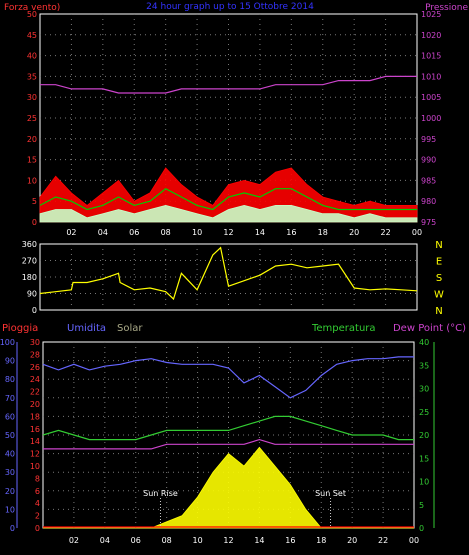 This screenshot has height=555, width=469. Describe the element at coordinates (428, 222) in the screenshot. I see `pressure-right-tick: 975` at that location.